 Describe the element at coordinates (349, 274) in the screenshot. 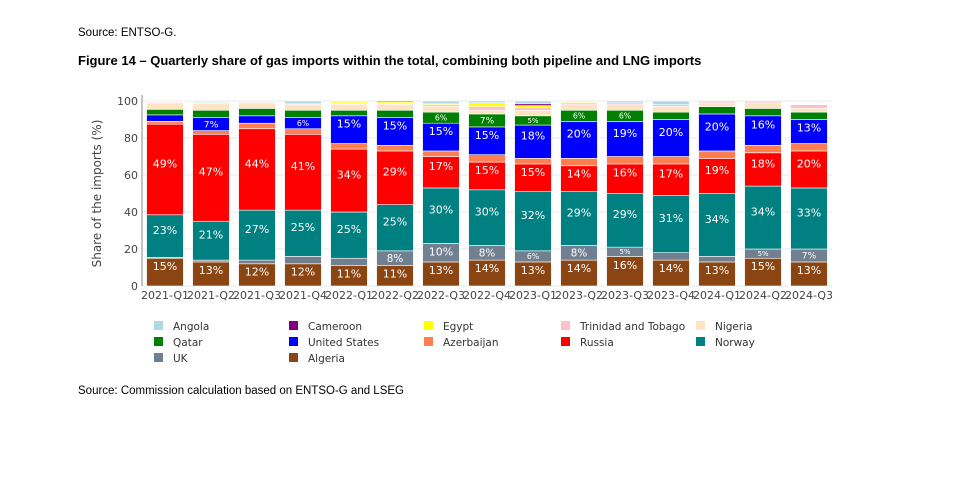

I see `data-label: 11%` at that location.